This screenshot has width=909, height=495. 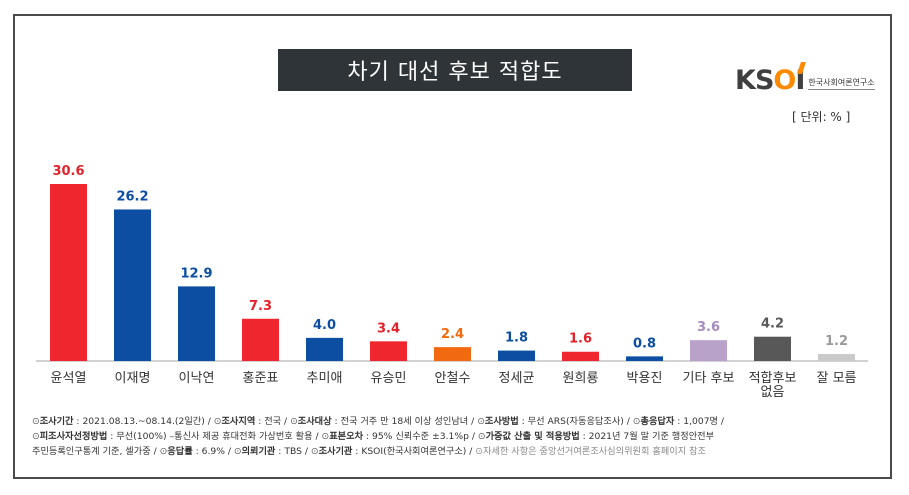 I want to click on footnote-key: 조사방법, so click(x=501, y=421).